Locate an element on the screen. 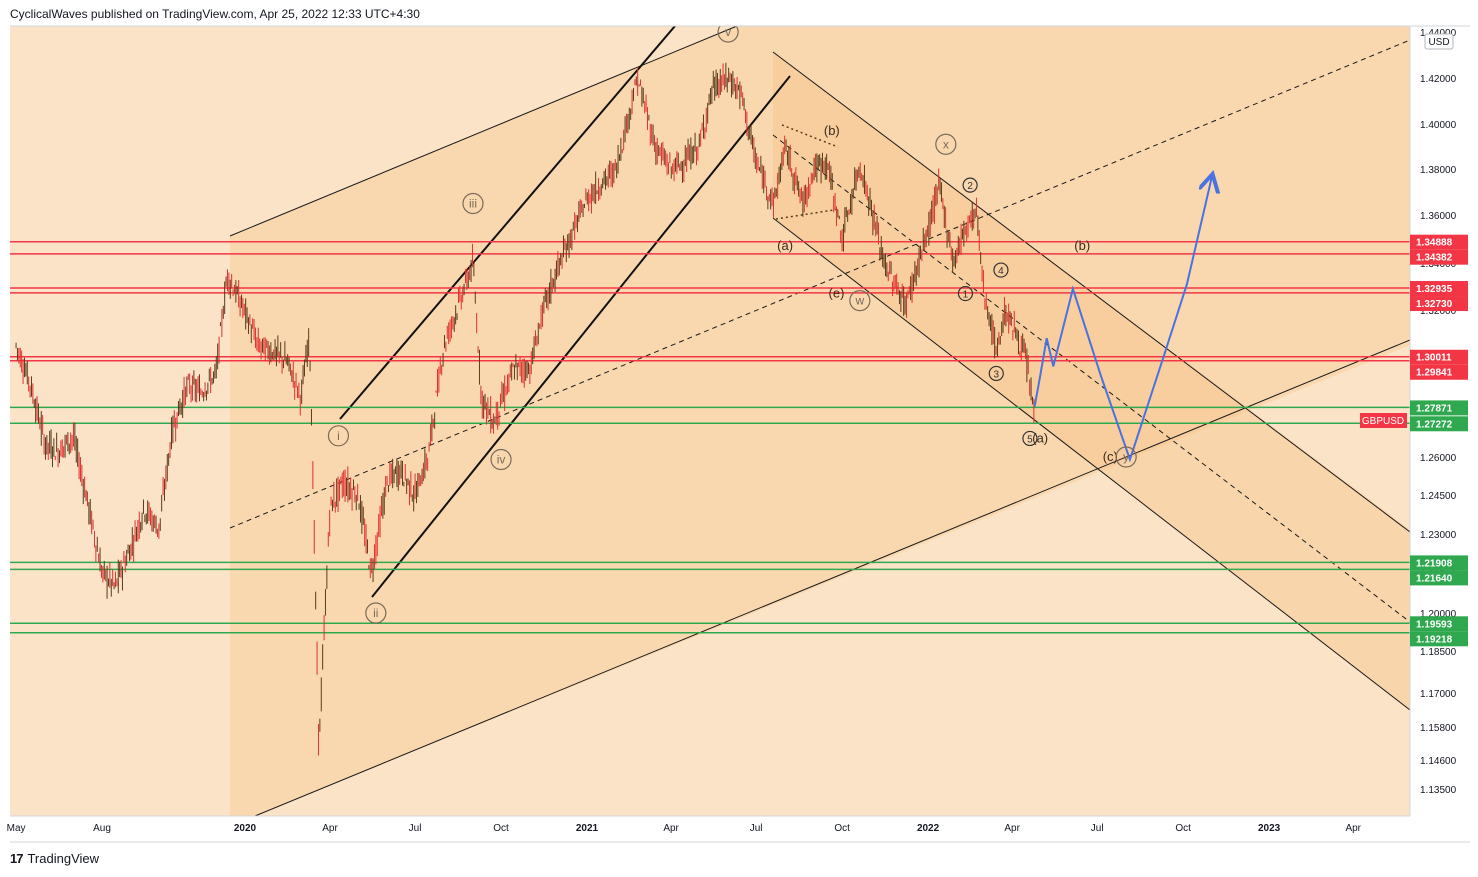 This screenshot has width=1478, height=877. y-tick-label: 1.38000 is located at coordinates (1438, 170).